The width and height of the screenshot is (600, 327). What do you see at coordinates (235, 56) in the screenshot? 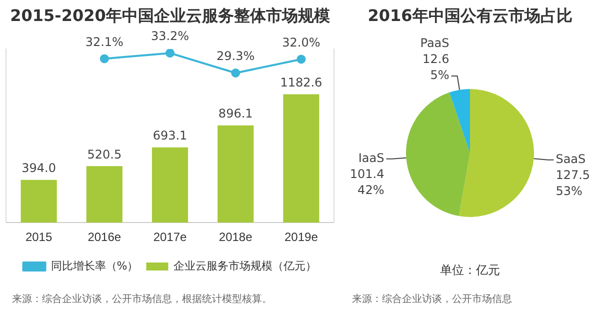
I see `data-label: 29.3%` at bounding box center [235, 56].